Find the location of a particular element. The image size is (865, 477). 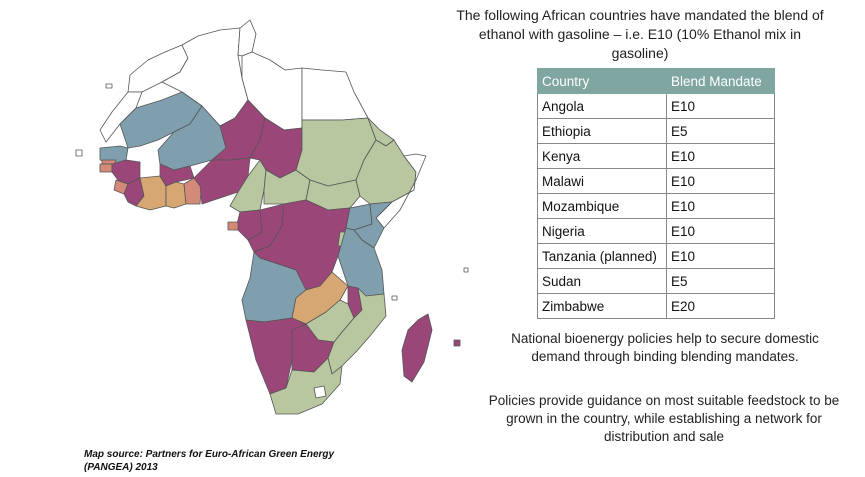

country-burkina-faso is located at coordinates (177, 175).